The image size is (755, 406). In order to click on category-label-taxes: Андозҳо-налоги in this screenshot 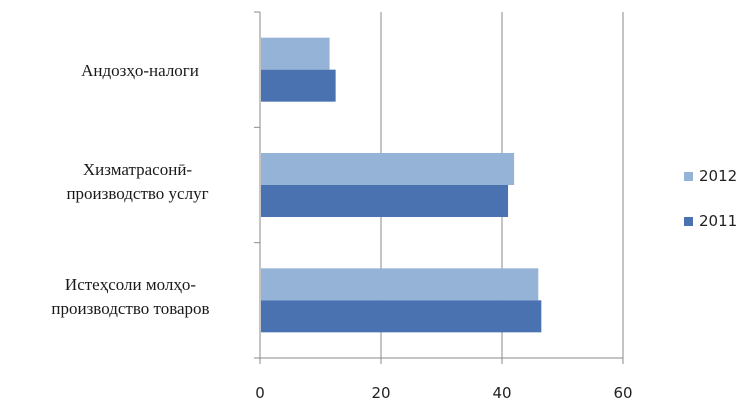, I will do `click(140, 71)`.